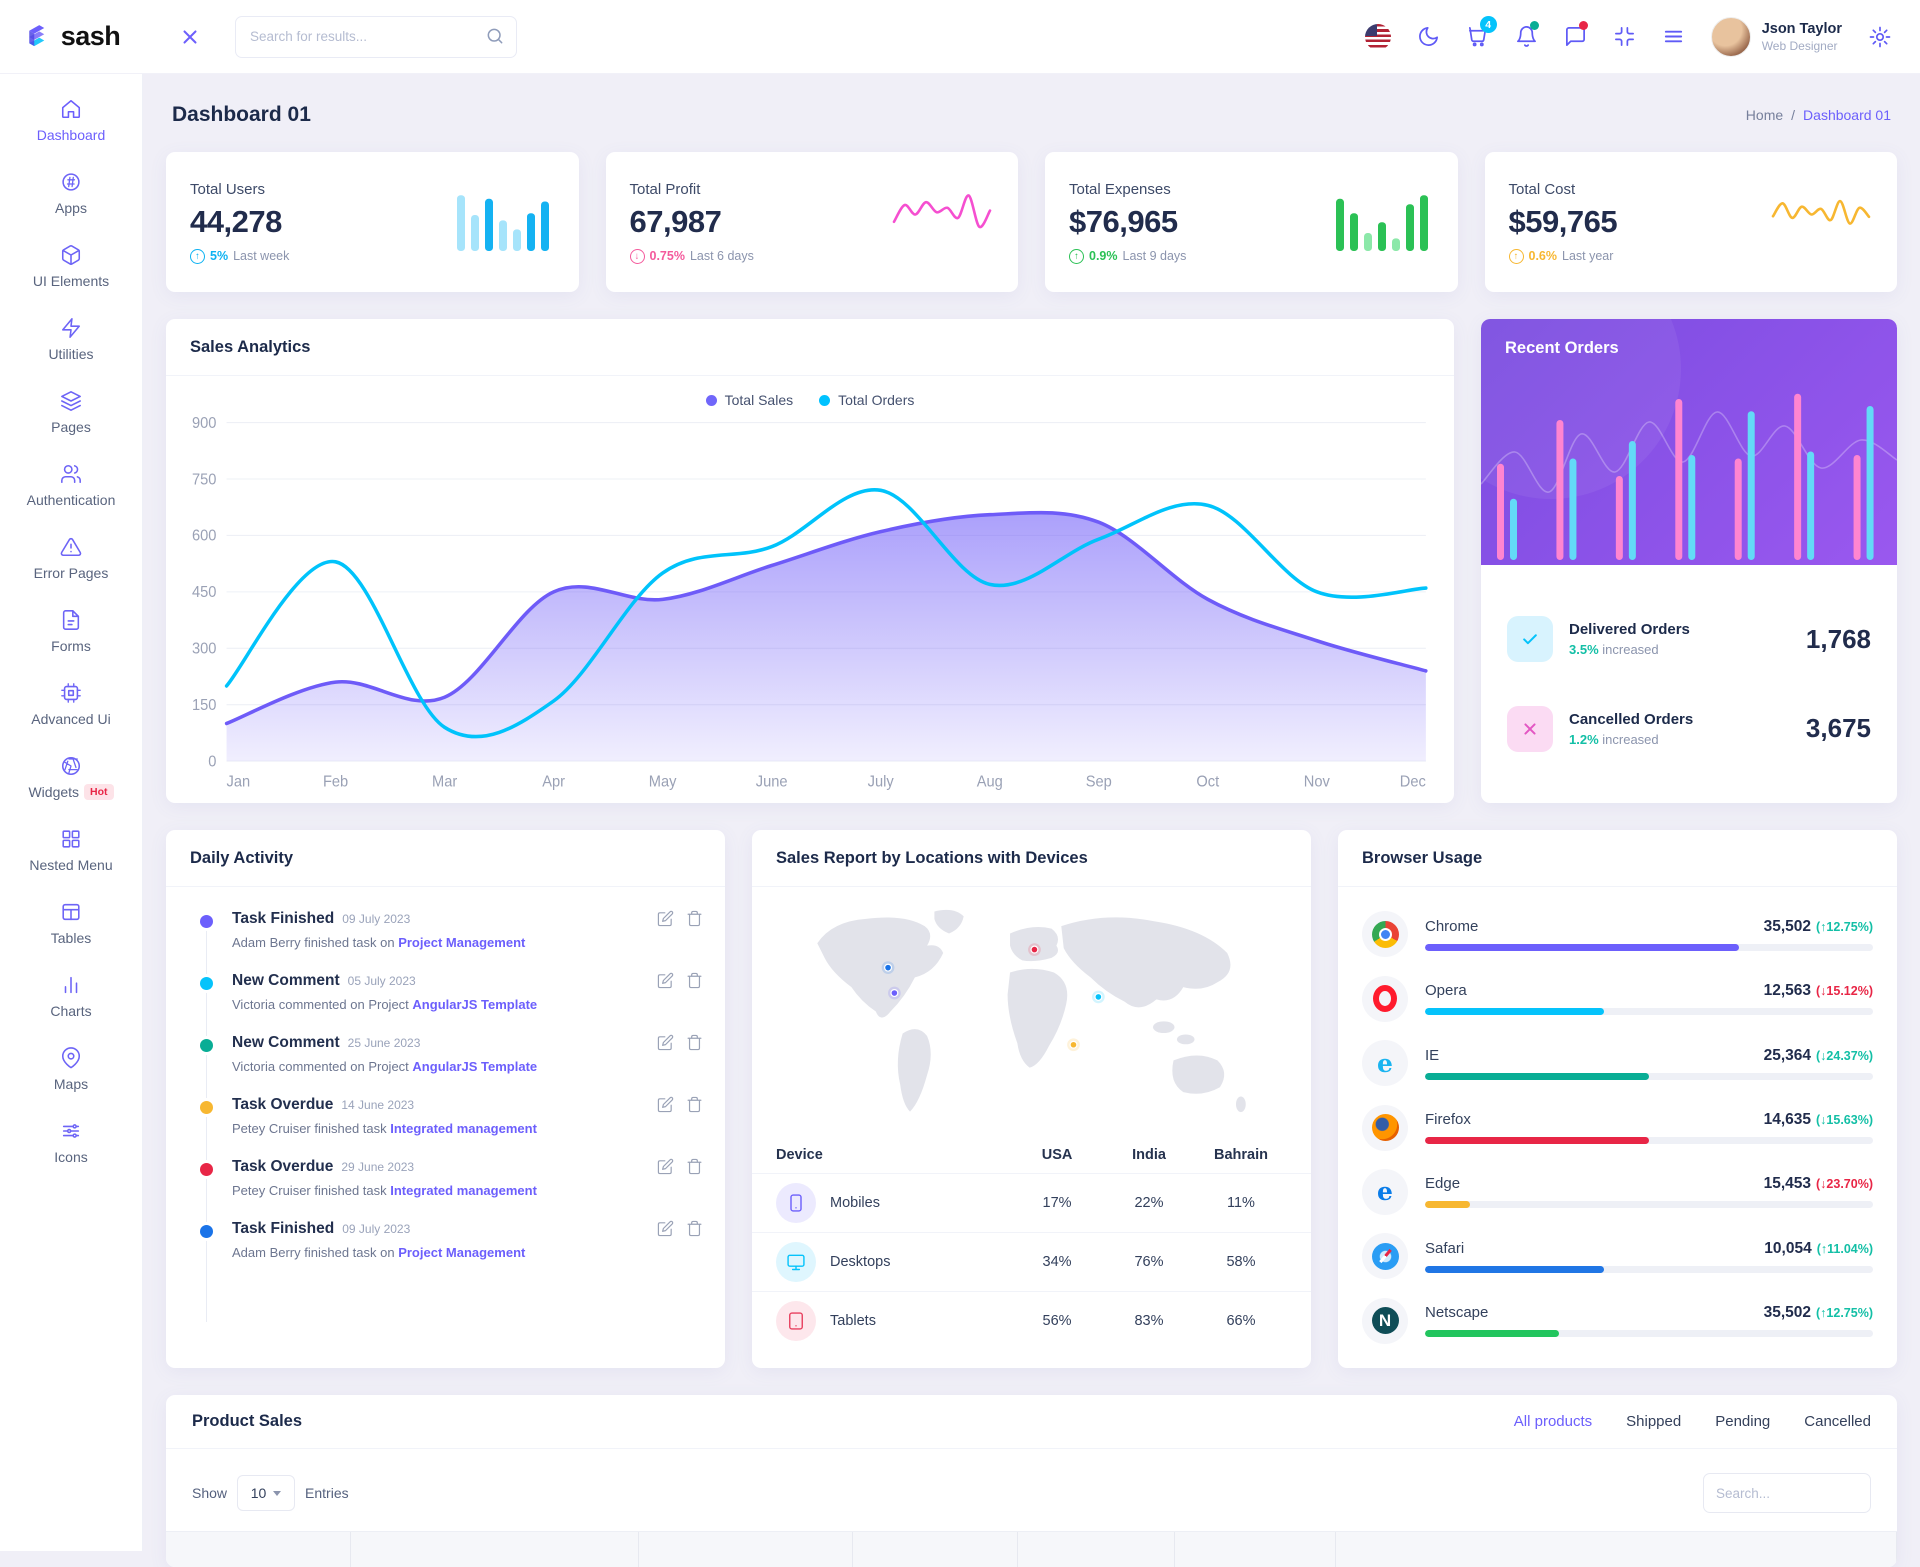  Describe the element at coordinates (1837, 1421) in the screenshot. I see `tab-cancelled: Cancelled` at that location.